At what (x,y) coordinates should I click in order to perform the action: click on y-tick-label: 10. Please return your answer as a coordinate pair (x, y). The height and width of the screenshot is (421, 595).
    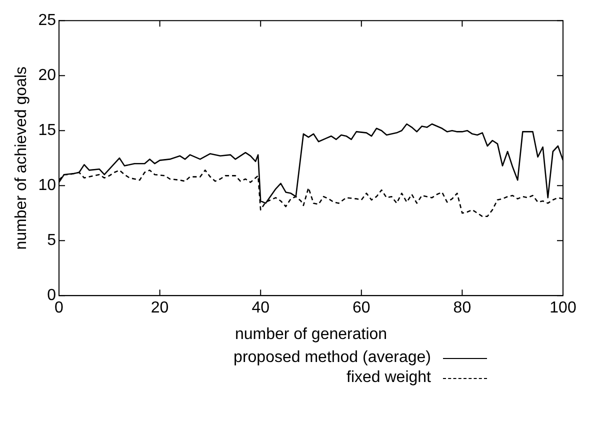
    Looking at the image, I should click on (47, 185).